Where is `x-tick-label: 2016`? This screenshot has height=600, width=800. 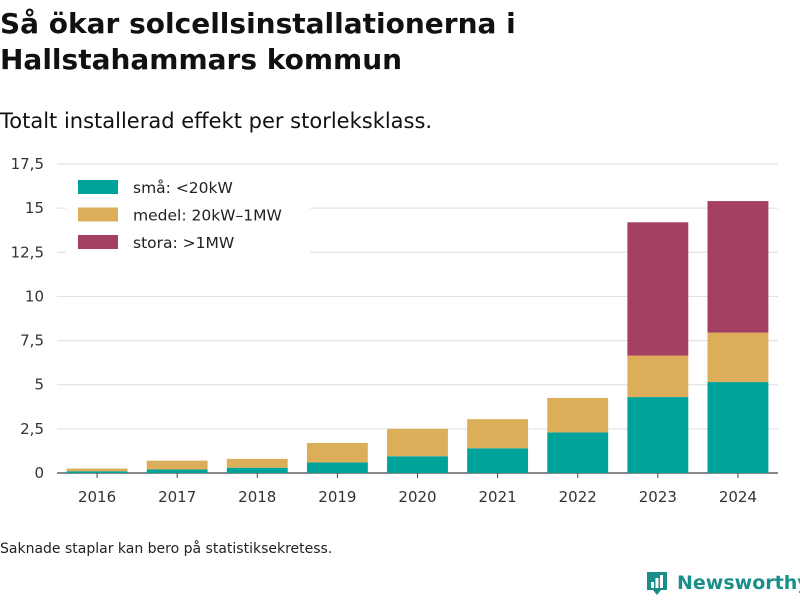
x-tick-label: 2016 is located at coordinates (97, 497).